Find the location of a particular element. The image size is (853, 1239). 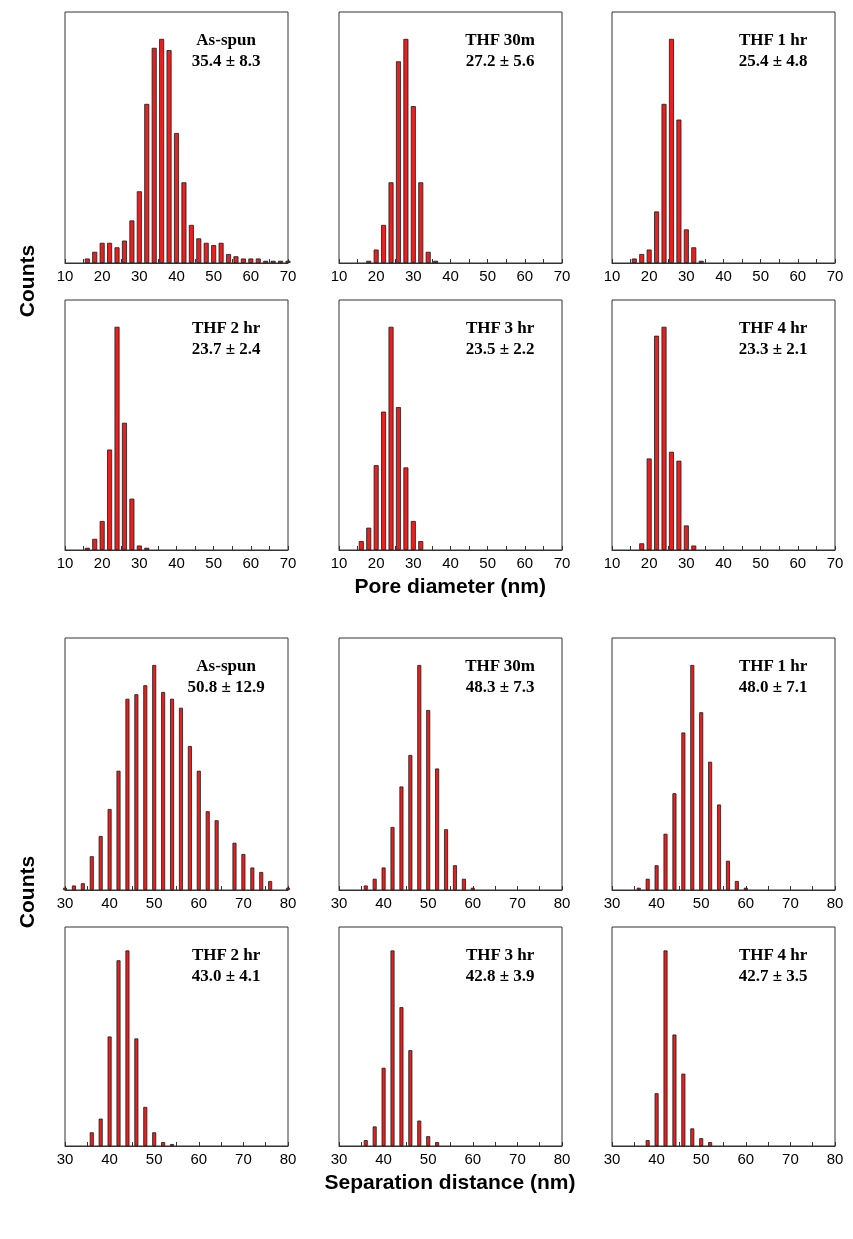

text: 27.2 ± 5.6 is located at coordinates (500, 60).